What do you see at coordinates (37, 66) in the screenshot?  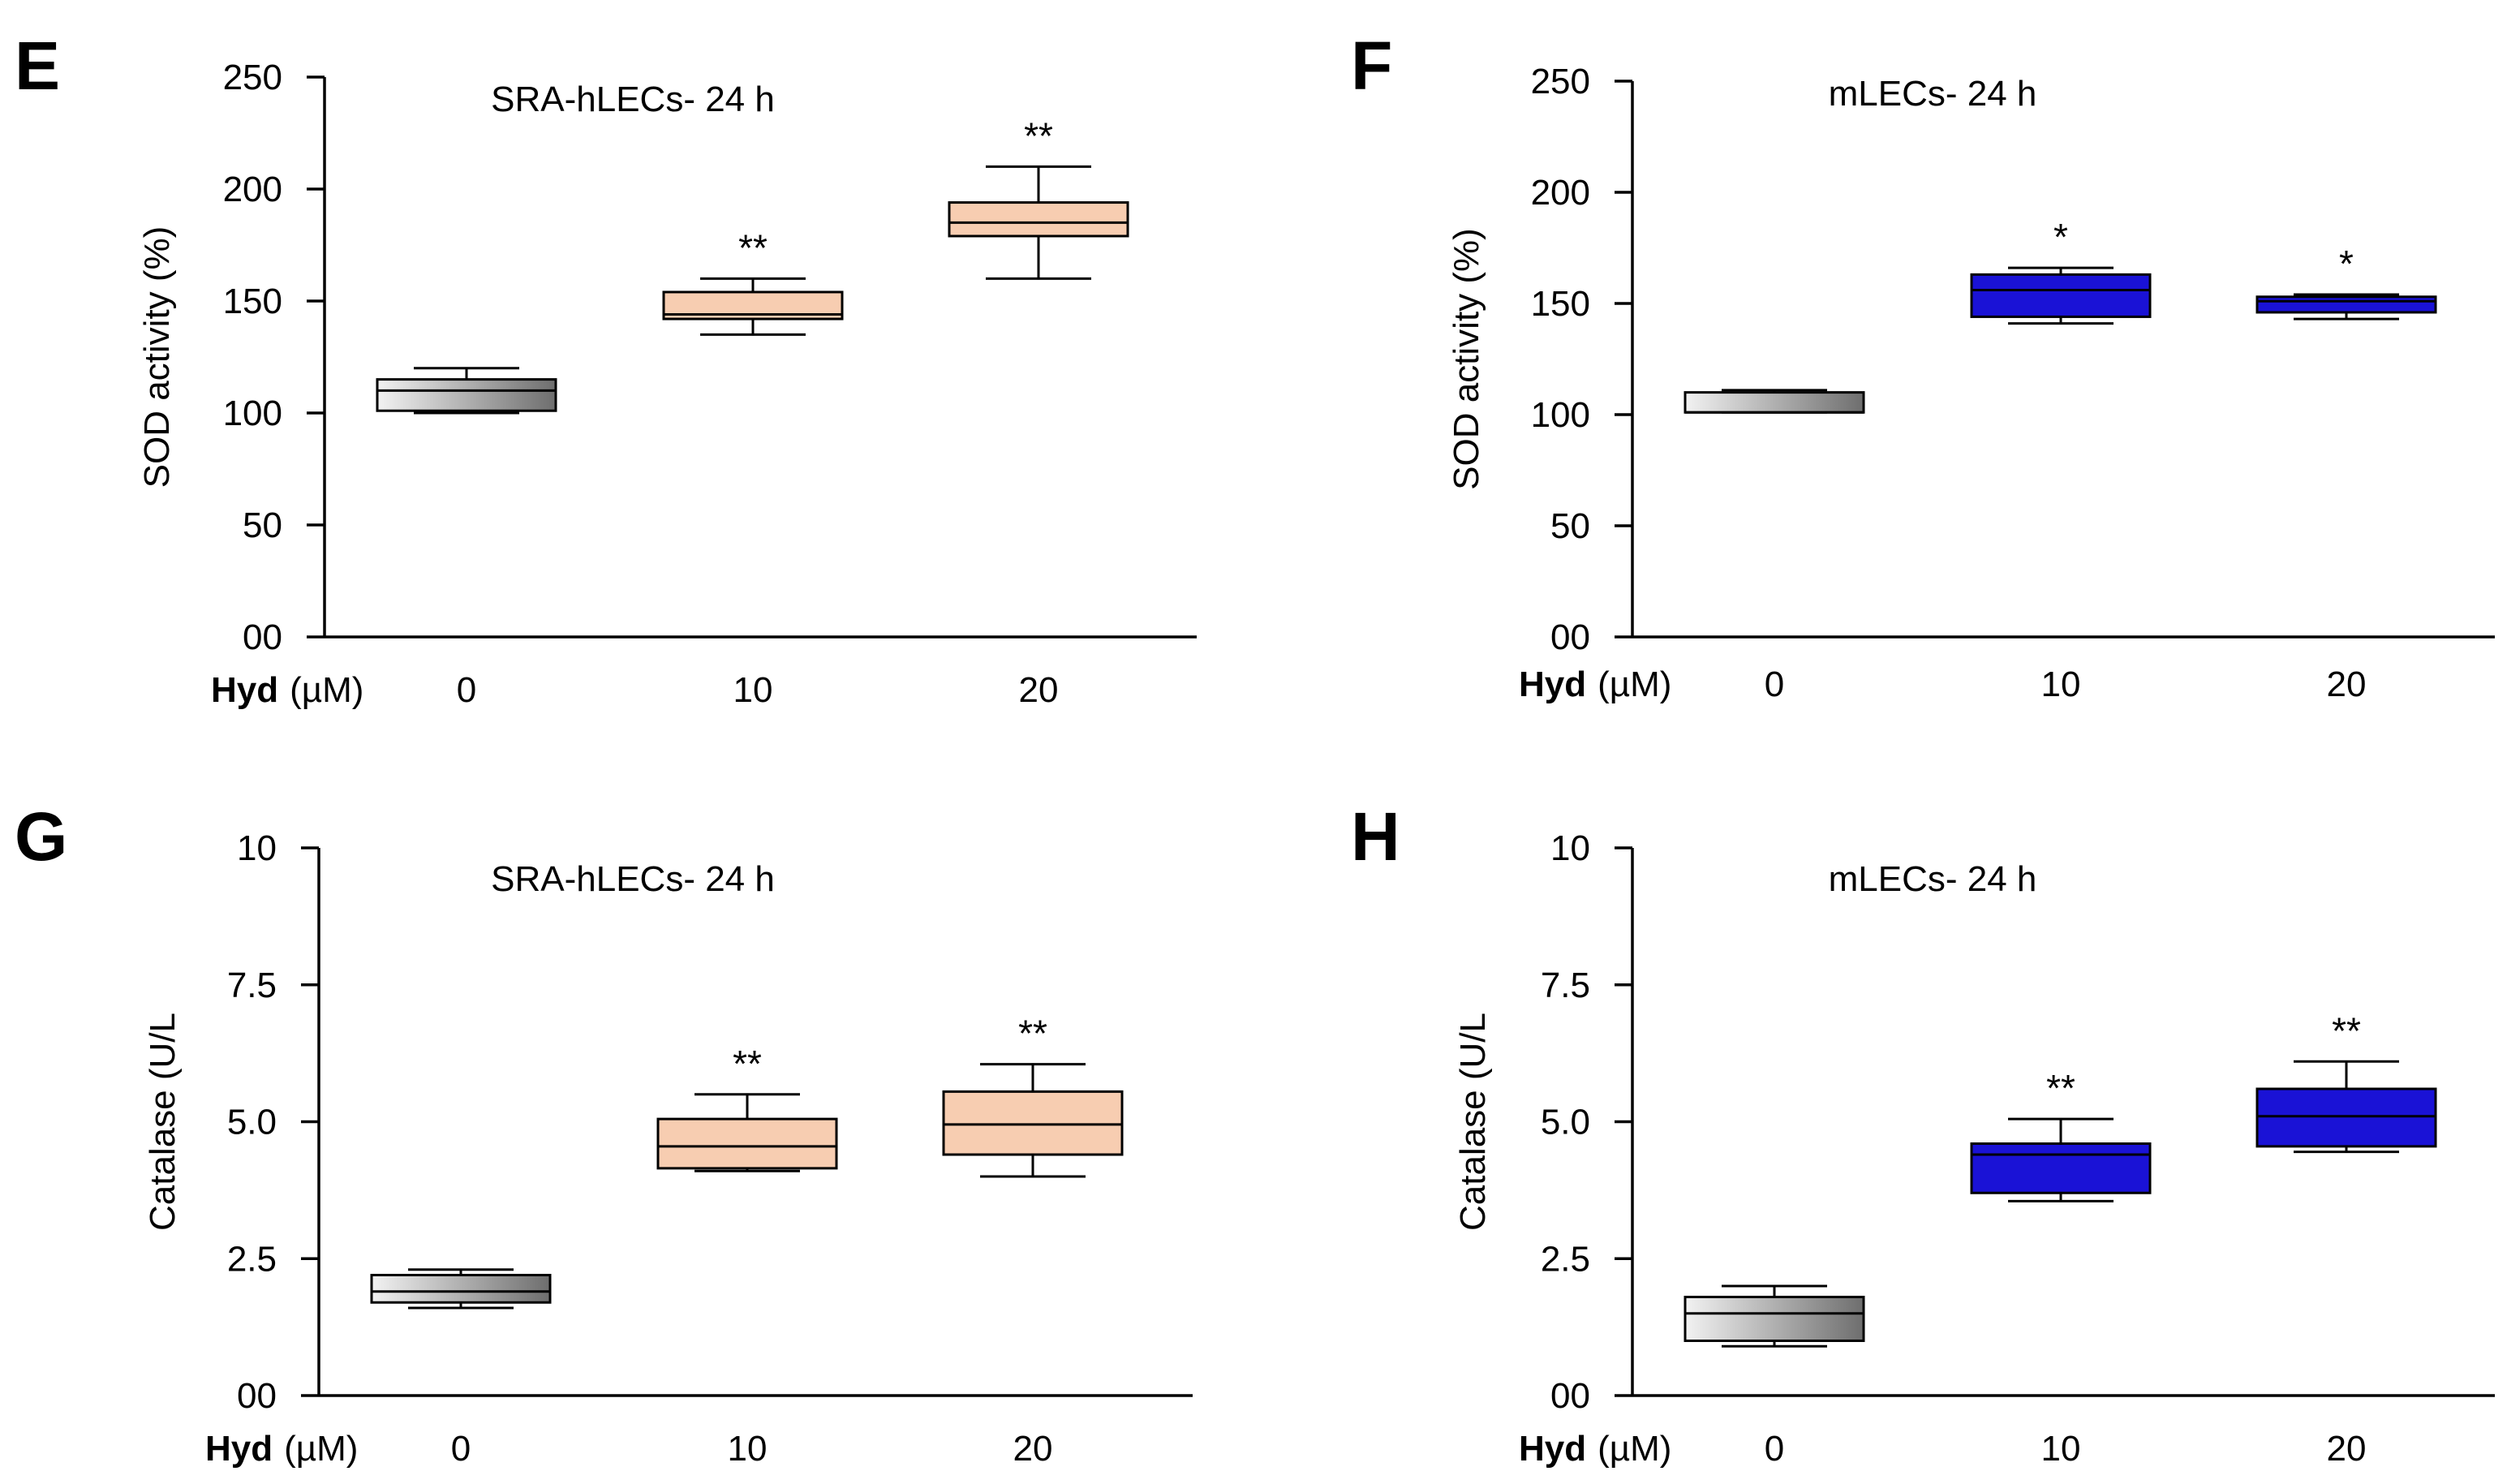 I see `panel-letter: E` at bounding box center [37, 66].